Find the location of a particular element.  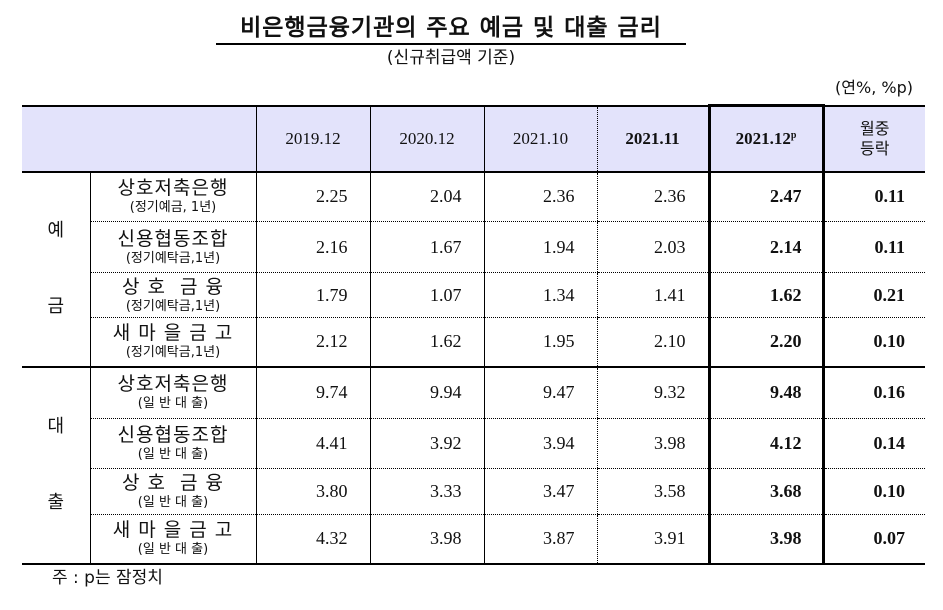

value-cell-change: 0.16 is located at coordinates (874, 392).